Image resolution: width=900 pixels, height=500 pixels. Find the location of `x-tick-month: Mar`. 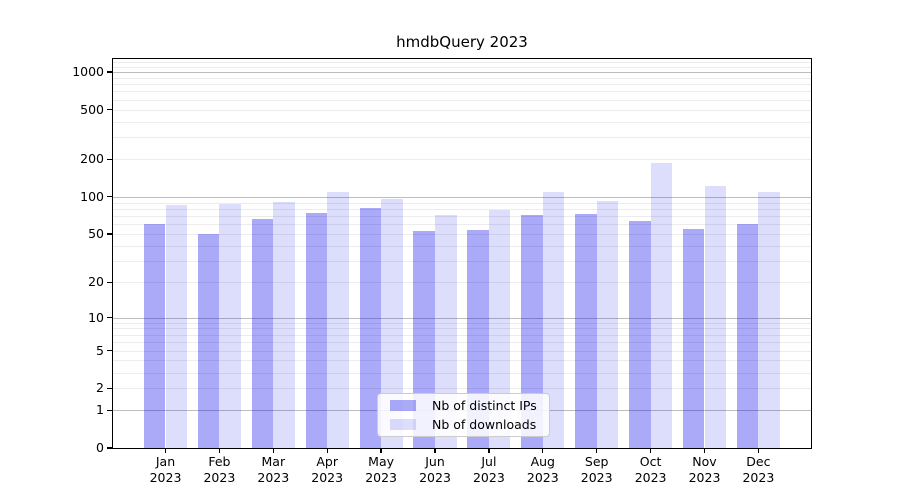

x-tick-month: Mar is located at coordinates (273, 461).